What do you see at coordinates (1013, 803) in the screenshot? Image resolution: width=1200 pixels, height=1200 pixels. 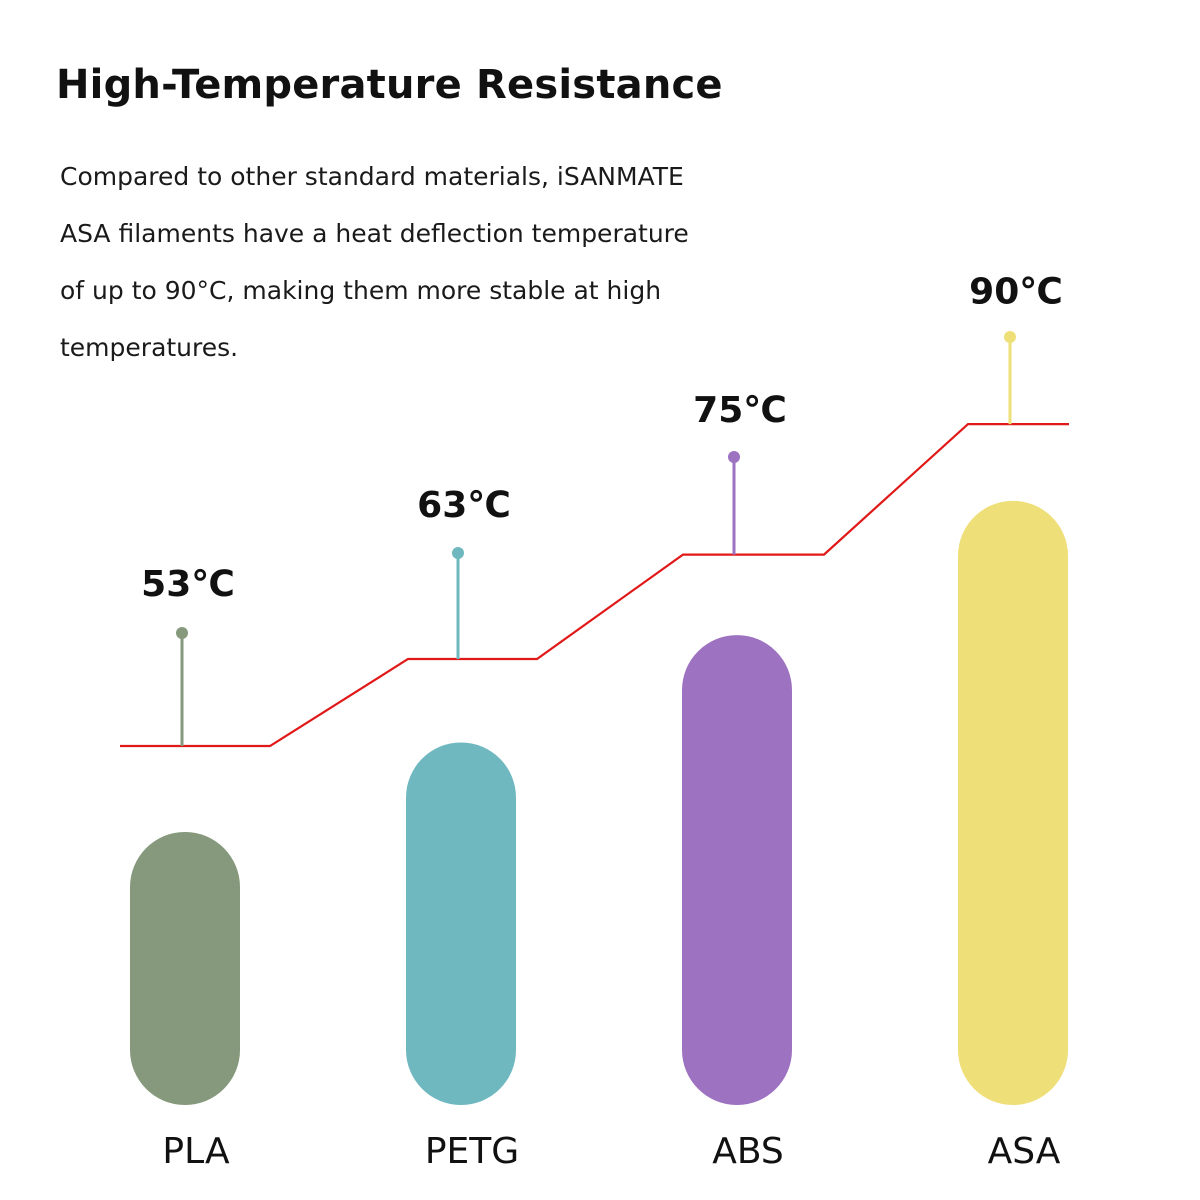 I see `bar-asa` at bounding box center [1013, 803].